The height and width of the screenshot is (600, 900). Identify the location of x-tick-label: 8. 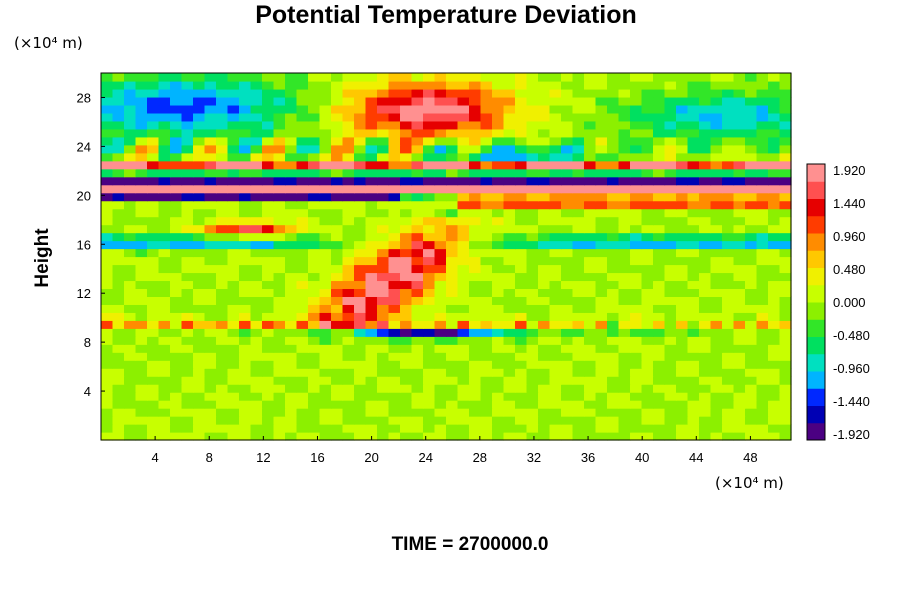
(209, 457).